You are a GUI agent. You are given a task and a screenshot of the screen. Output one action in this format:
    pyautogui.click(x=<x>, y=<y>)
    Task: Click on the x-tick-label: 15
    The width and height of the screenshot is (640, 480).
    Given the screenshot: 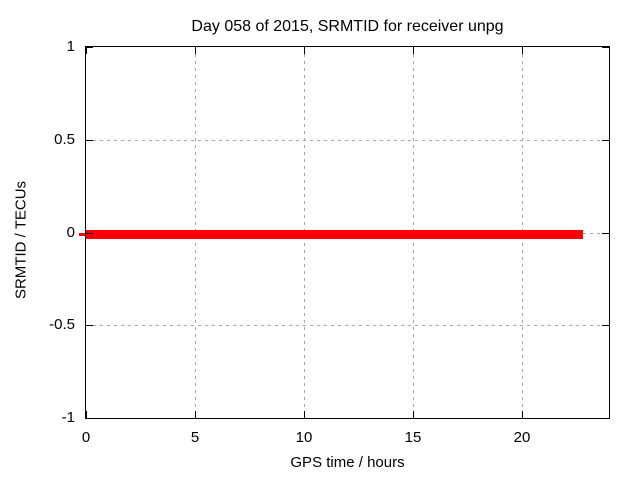 What is the action you would take?
    pyautogui.click(x=413, y=437)
    